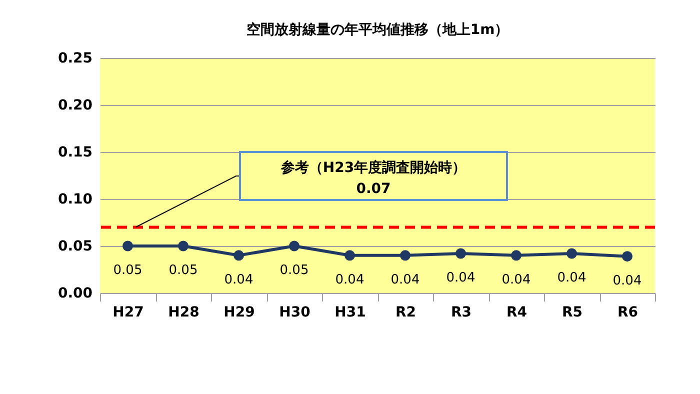 Image resolution: width=700 pixels, height=394 pixels. Describe the element at coordinates (75, 294) in the screenshot. I see `y-tick-label: 0.00` at that location.